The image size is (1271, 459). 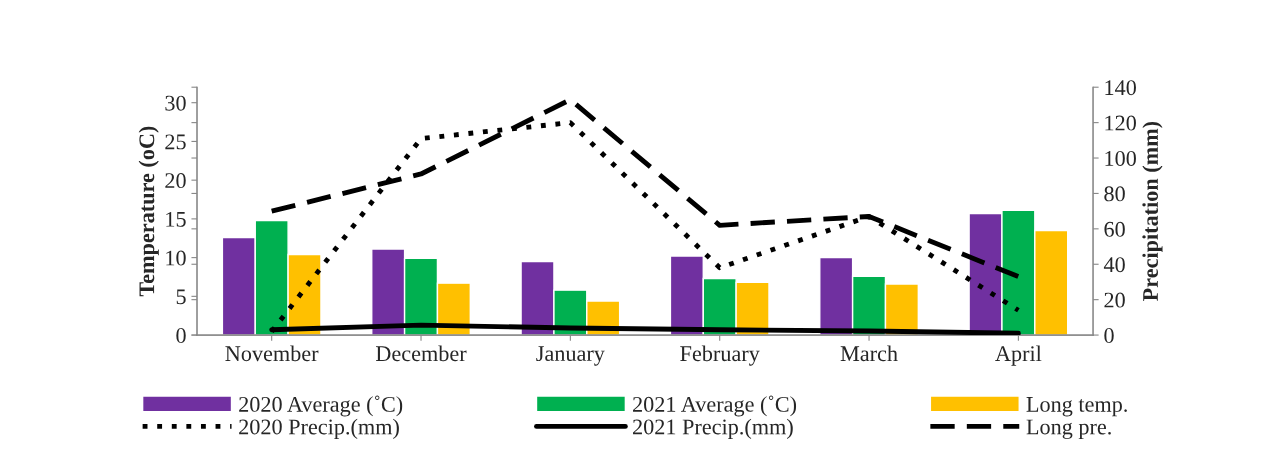 What do you see at coordinates (321, 406) in the screenshot?
I see `legend-label: 2020 Average (˚C)` at bounding box center [321, 406].